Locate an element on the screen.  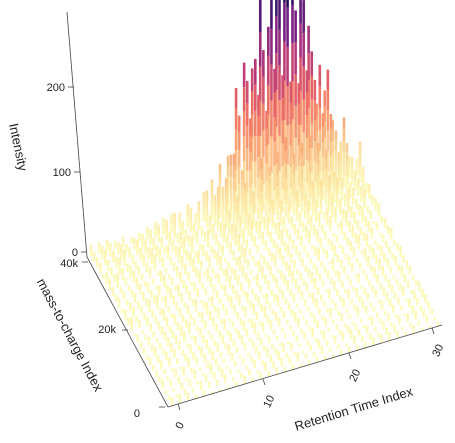
x-tick-label-10: 10 is located at coordinates (269, 402).